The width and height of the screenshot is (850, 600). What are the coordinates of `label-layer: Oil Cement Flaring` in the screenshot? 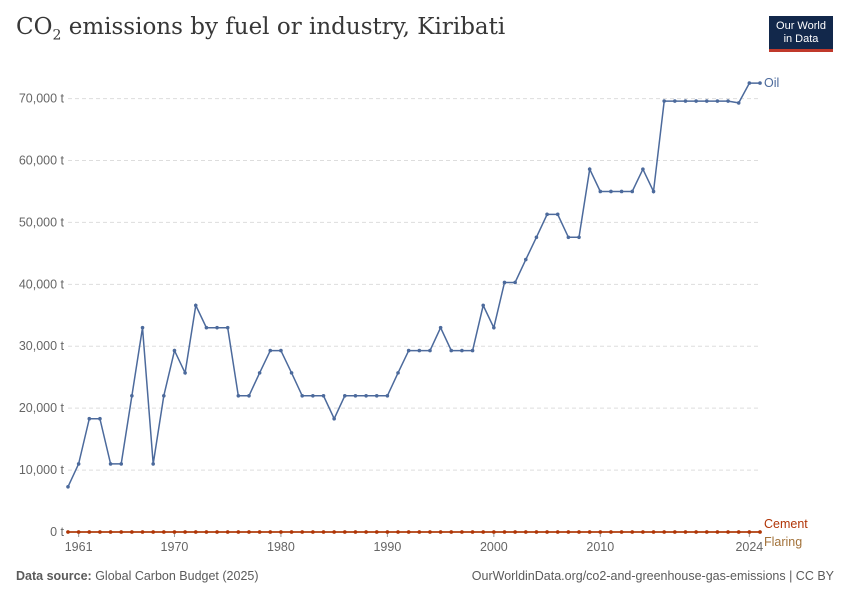 It's located at (786, 312).